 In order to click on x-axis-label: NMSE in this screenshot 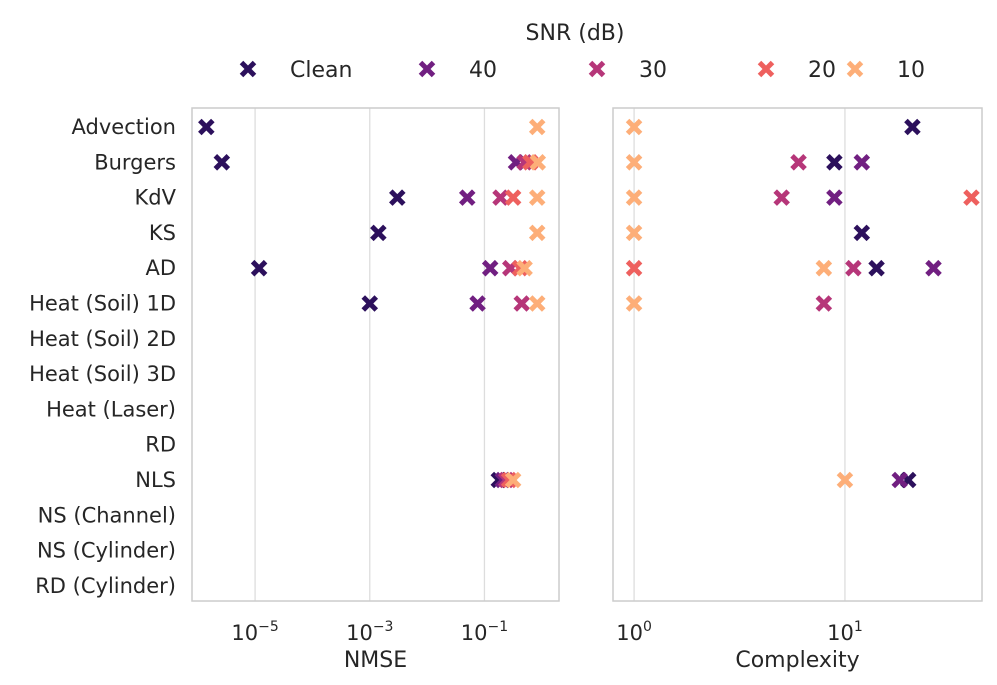, I will do `click(375, 660)`.